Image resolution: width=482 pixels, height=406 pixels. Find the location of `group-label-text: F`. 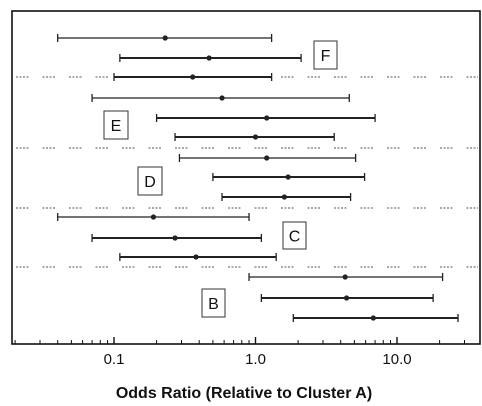

group-label-text: F is located at coordinates (326, 56).